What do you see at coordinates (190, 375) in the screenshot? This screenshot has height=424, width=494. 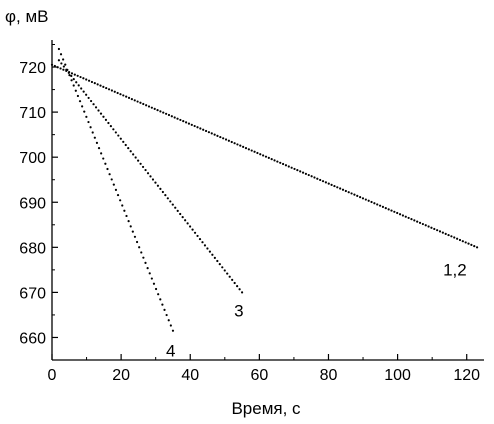 I see `x-tick-label: 40` at bounding box center [190, 375].